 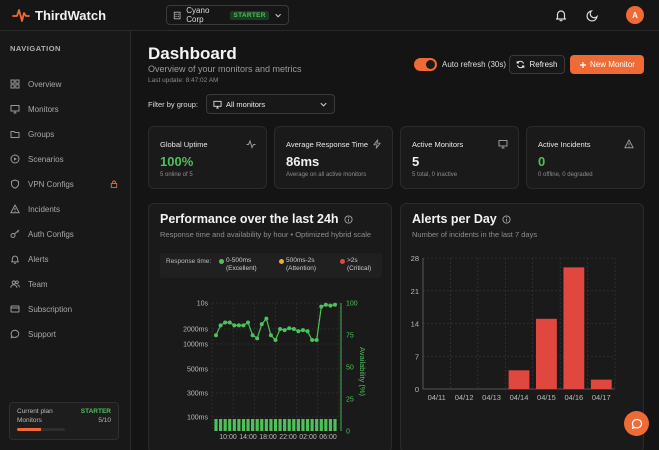 What do you see at coordinates (425, 64) in the screenshot?
I see `auto-refresh-toggle` at bounding box center [425, 64].